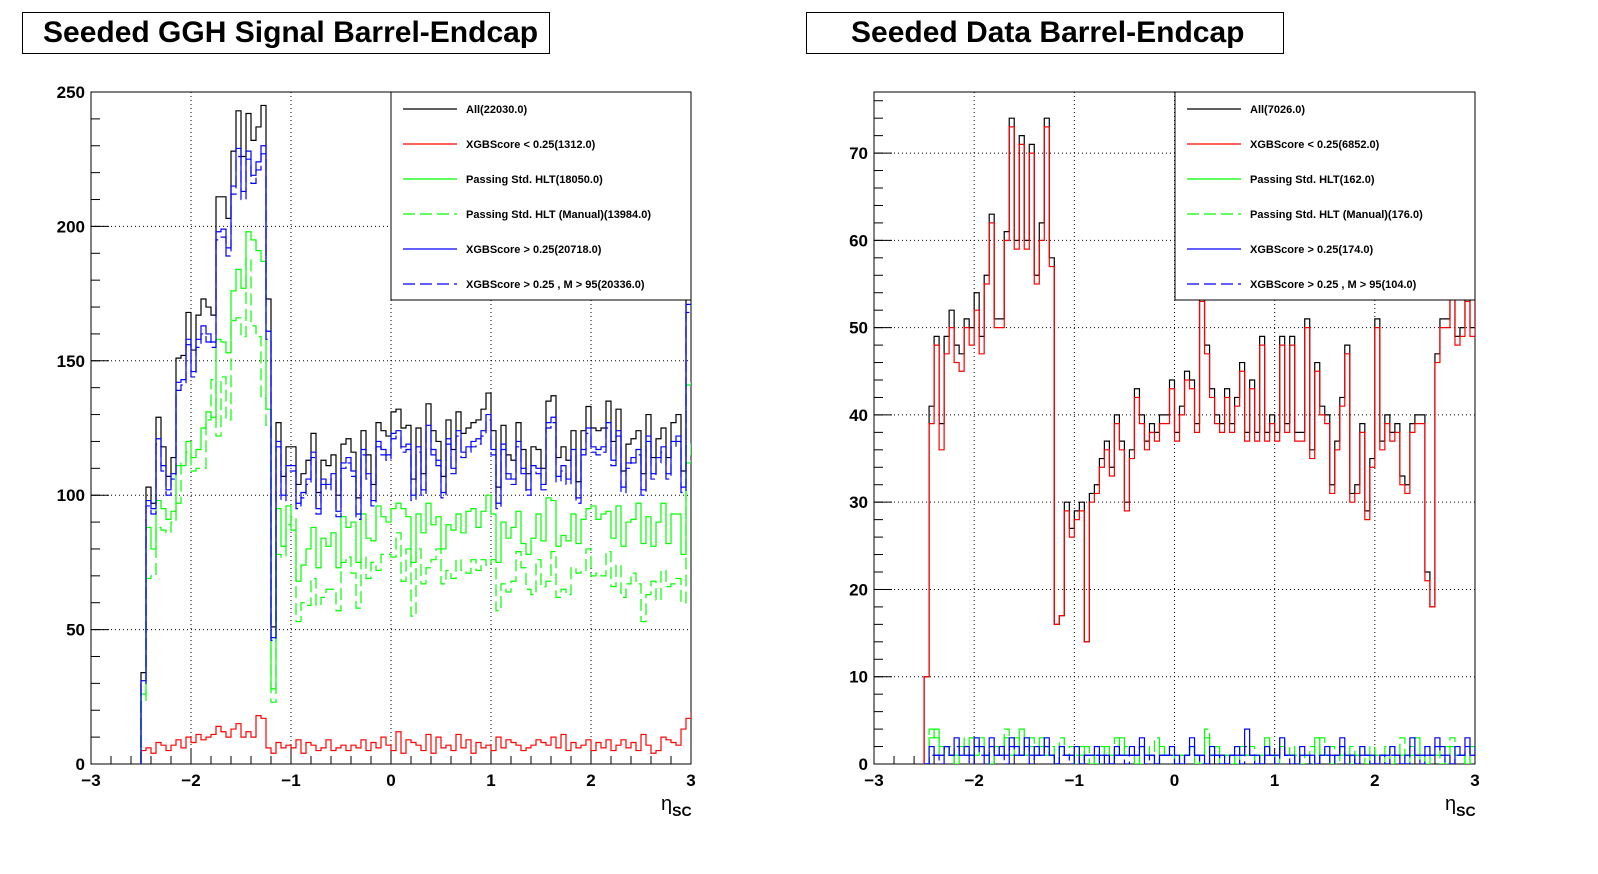 The width and height of the screenshot is (1598, 874). Describe the element at coordinates (71, 495) in the screenshot. I see `y-tick-label: 100` at that location.